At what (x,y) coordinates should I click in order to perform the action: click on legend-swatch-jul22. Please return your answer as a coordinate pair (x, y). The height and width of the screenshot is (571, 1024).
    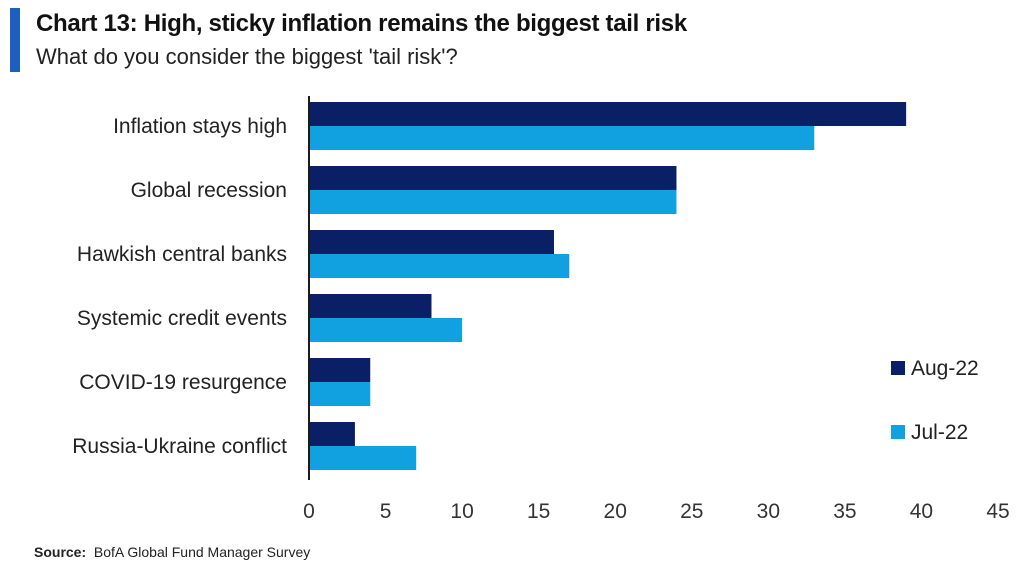
    Looking at the image, I should click on (898, 432).